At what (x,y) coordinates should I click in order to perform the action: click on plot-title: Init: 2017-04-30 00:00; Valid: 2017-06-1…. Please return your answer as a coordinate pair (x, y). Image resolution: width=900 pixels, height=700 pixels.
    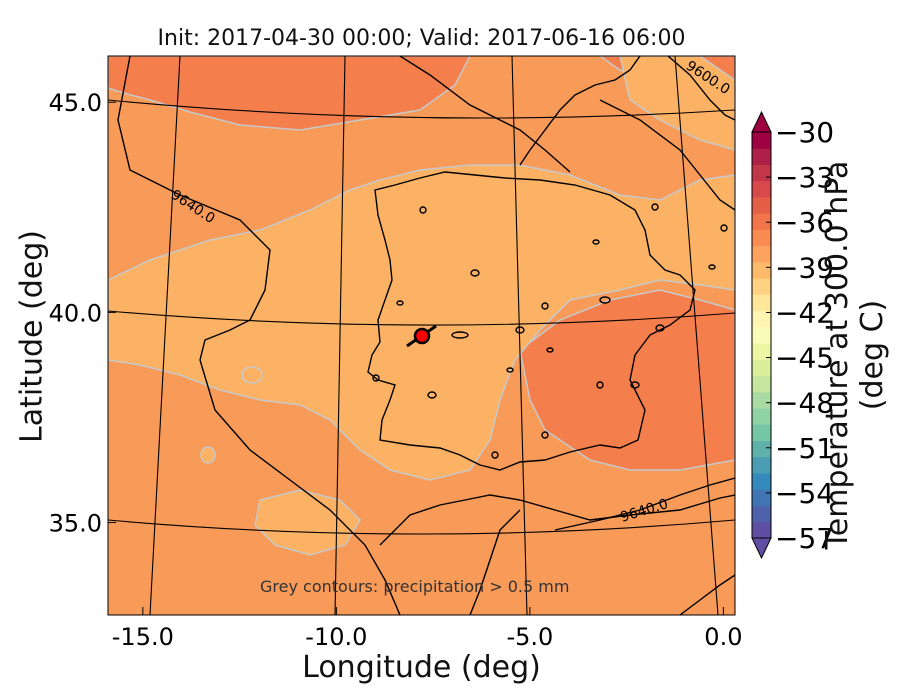
    Looking at the image, I should click on (421, 38).